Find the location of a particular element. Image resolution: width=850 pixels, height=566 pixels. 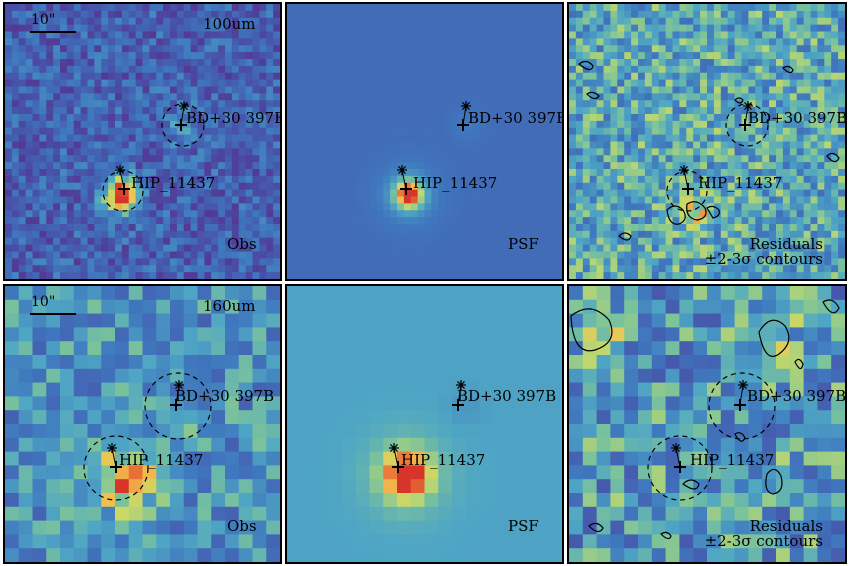

band-label: 160um is located at coordinates (229, 306).